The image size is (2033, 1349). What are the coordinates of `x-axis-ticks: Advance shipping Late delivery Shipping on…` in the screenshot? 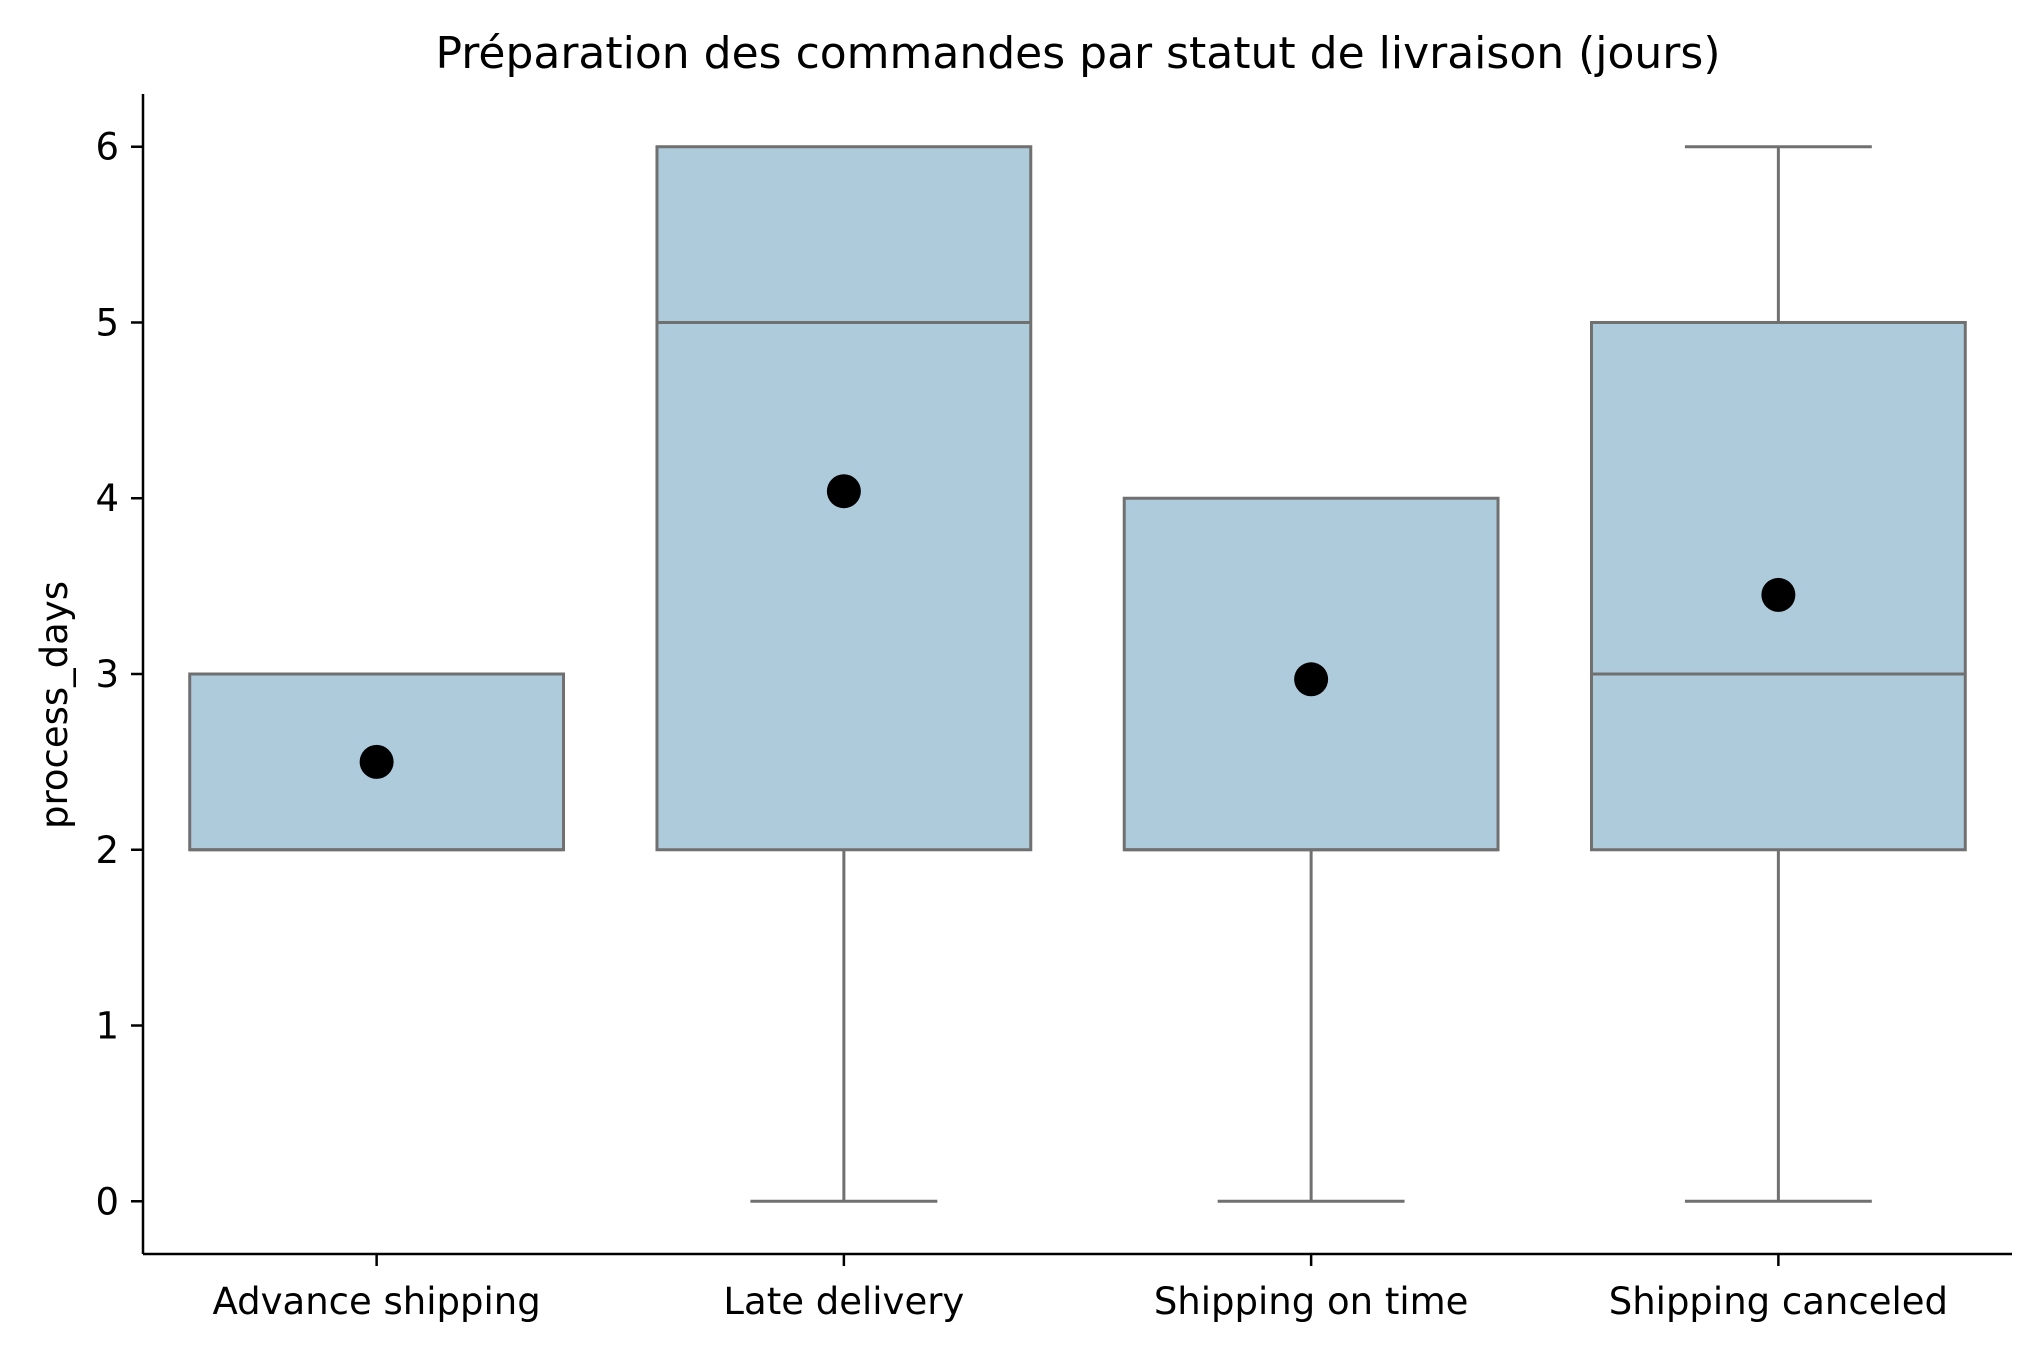 It's located at (1080, 1288).